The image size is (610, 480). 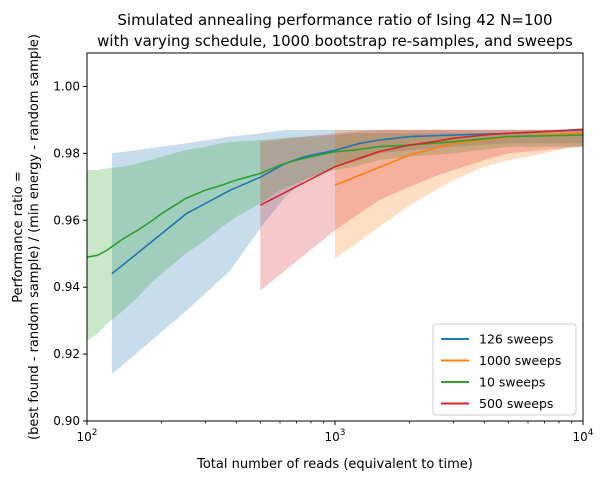 I want to click on legend-label-3: 500 sweeps, so click(x=516, y=403).